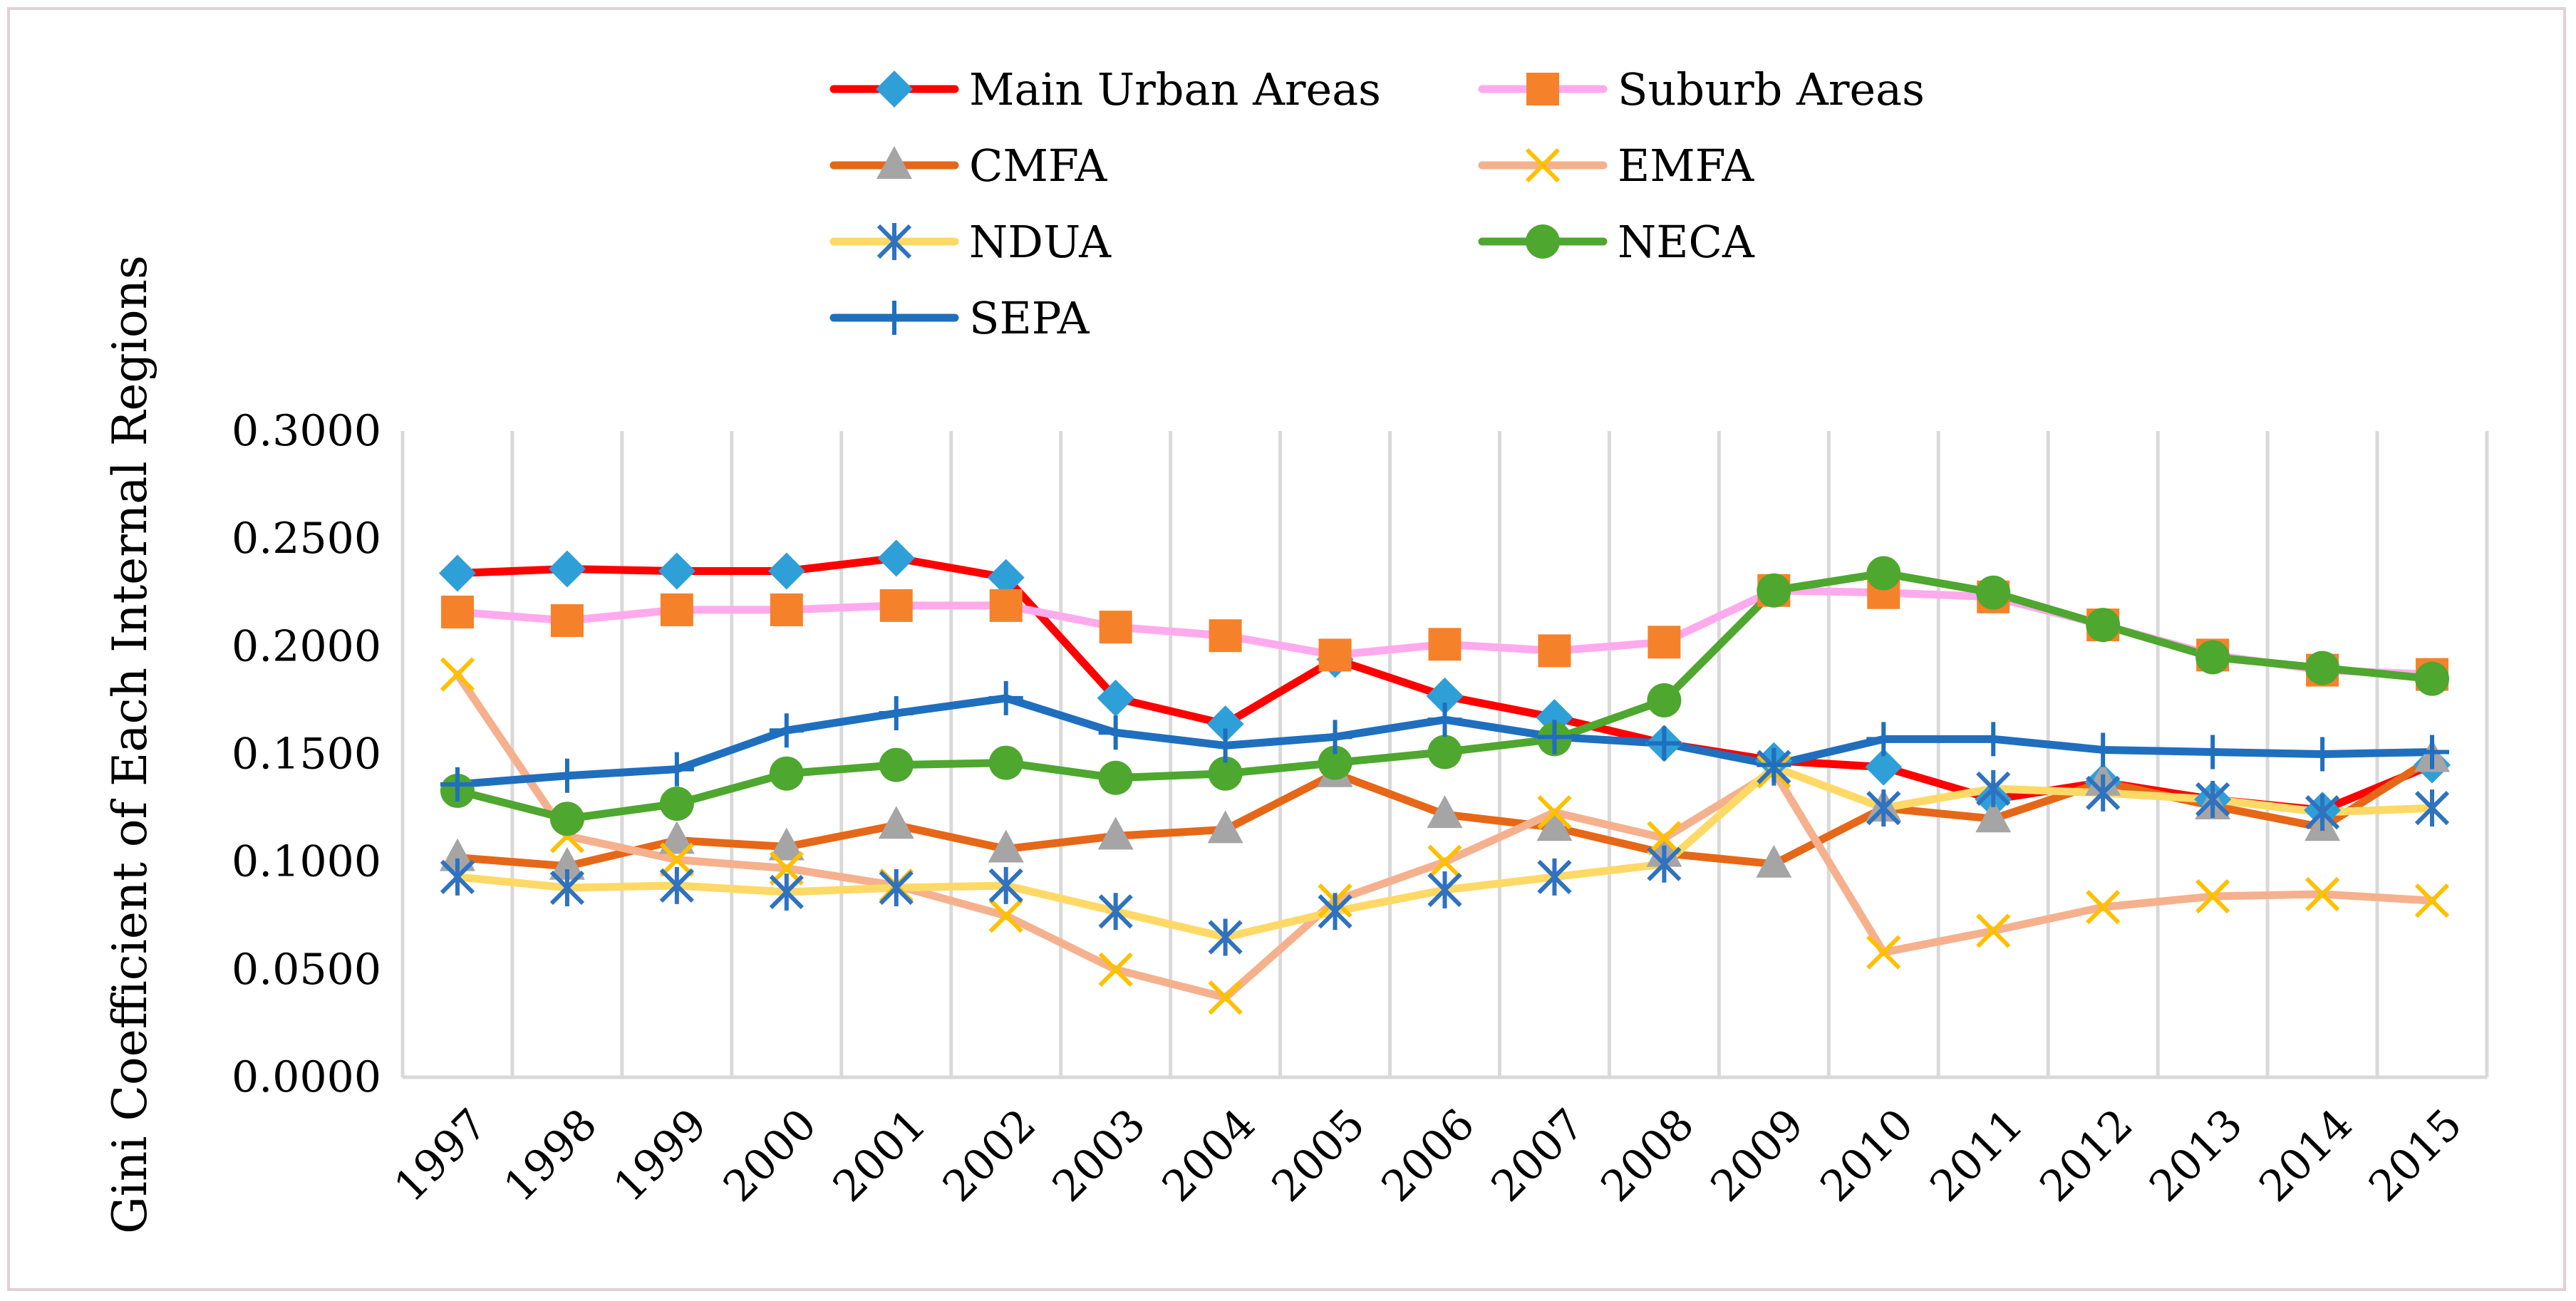  Describe the element at coordinates (1538, 1155) in the screenshot. I see `x-tick-label: 2007` at that location.